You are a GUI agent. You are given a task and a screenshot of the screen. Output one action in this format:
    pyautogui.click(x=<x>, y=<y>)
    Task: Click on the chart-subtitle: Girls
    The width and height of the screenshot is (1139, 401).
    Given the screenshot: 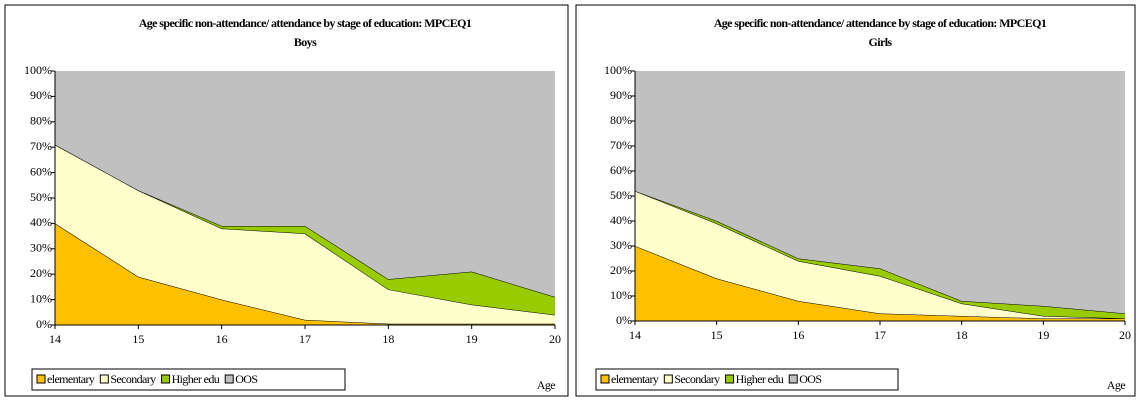 What is the action you would take?
    pyautogui.click(x=881, y=42)
    